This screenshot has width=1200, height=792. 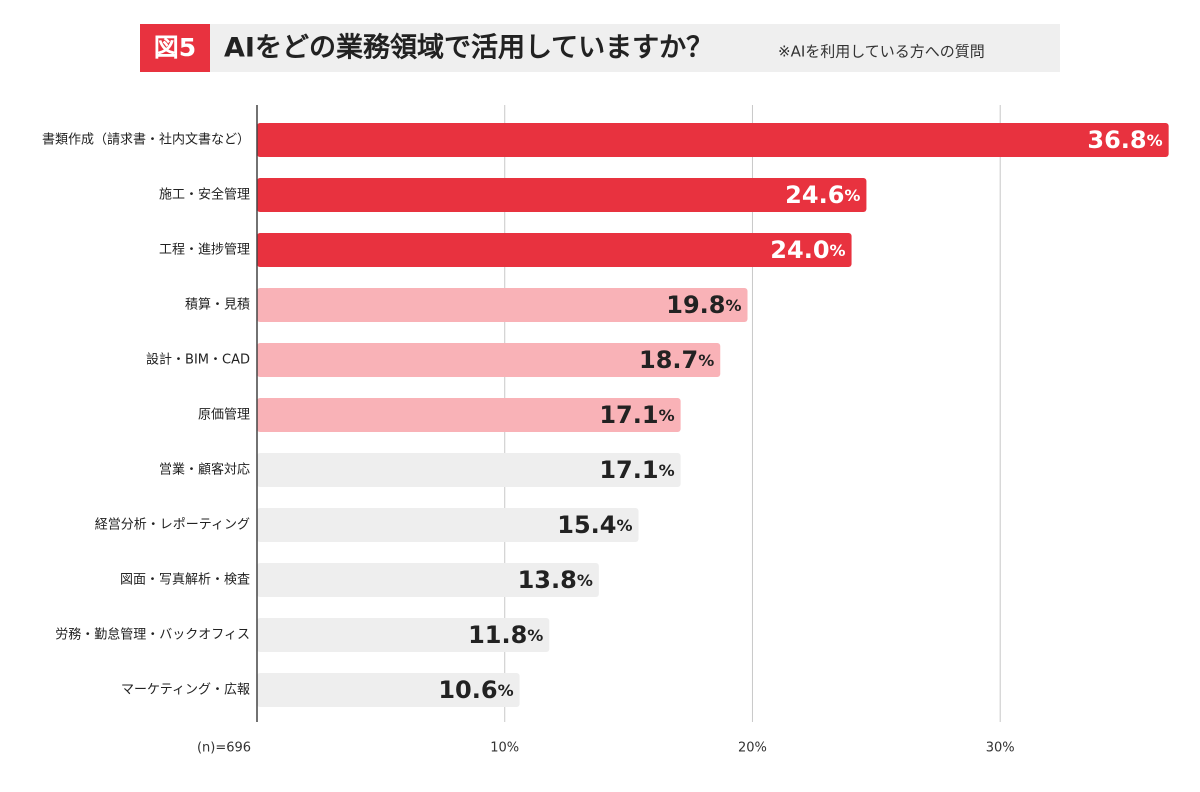 What do you see at coordinates (467, 690) in the screenshot?
I see `value-number: 10.6` at bounding box center [467, 690].